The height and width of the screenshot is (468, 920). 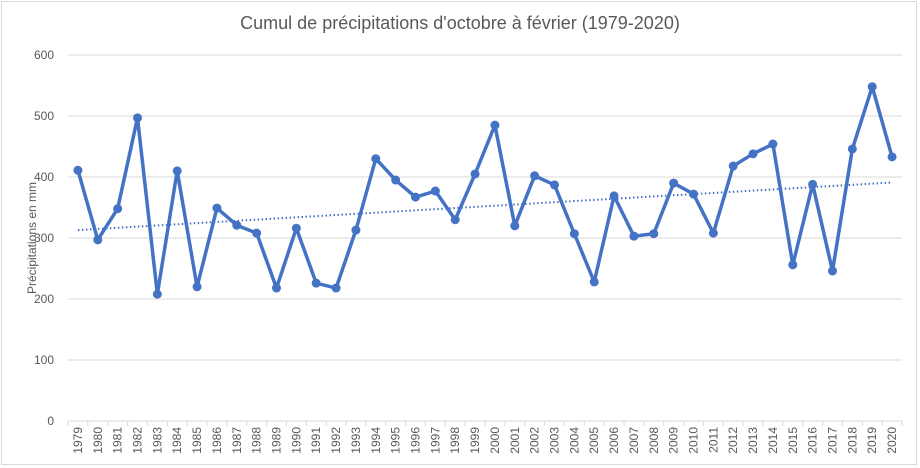 What do you see at coordinates (376, 440) in the screenshot?
I see `x-tick-label: 1994` at bounding box center [376, 440].